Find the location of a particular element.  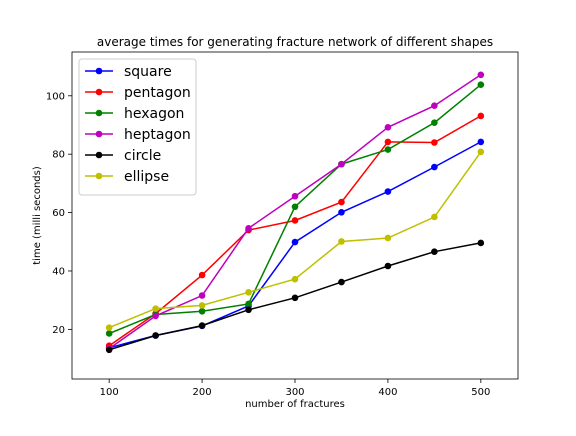

legend-item-square: square is located at coordinates (128, 72).